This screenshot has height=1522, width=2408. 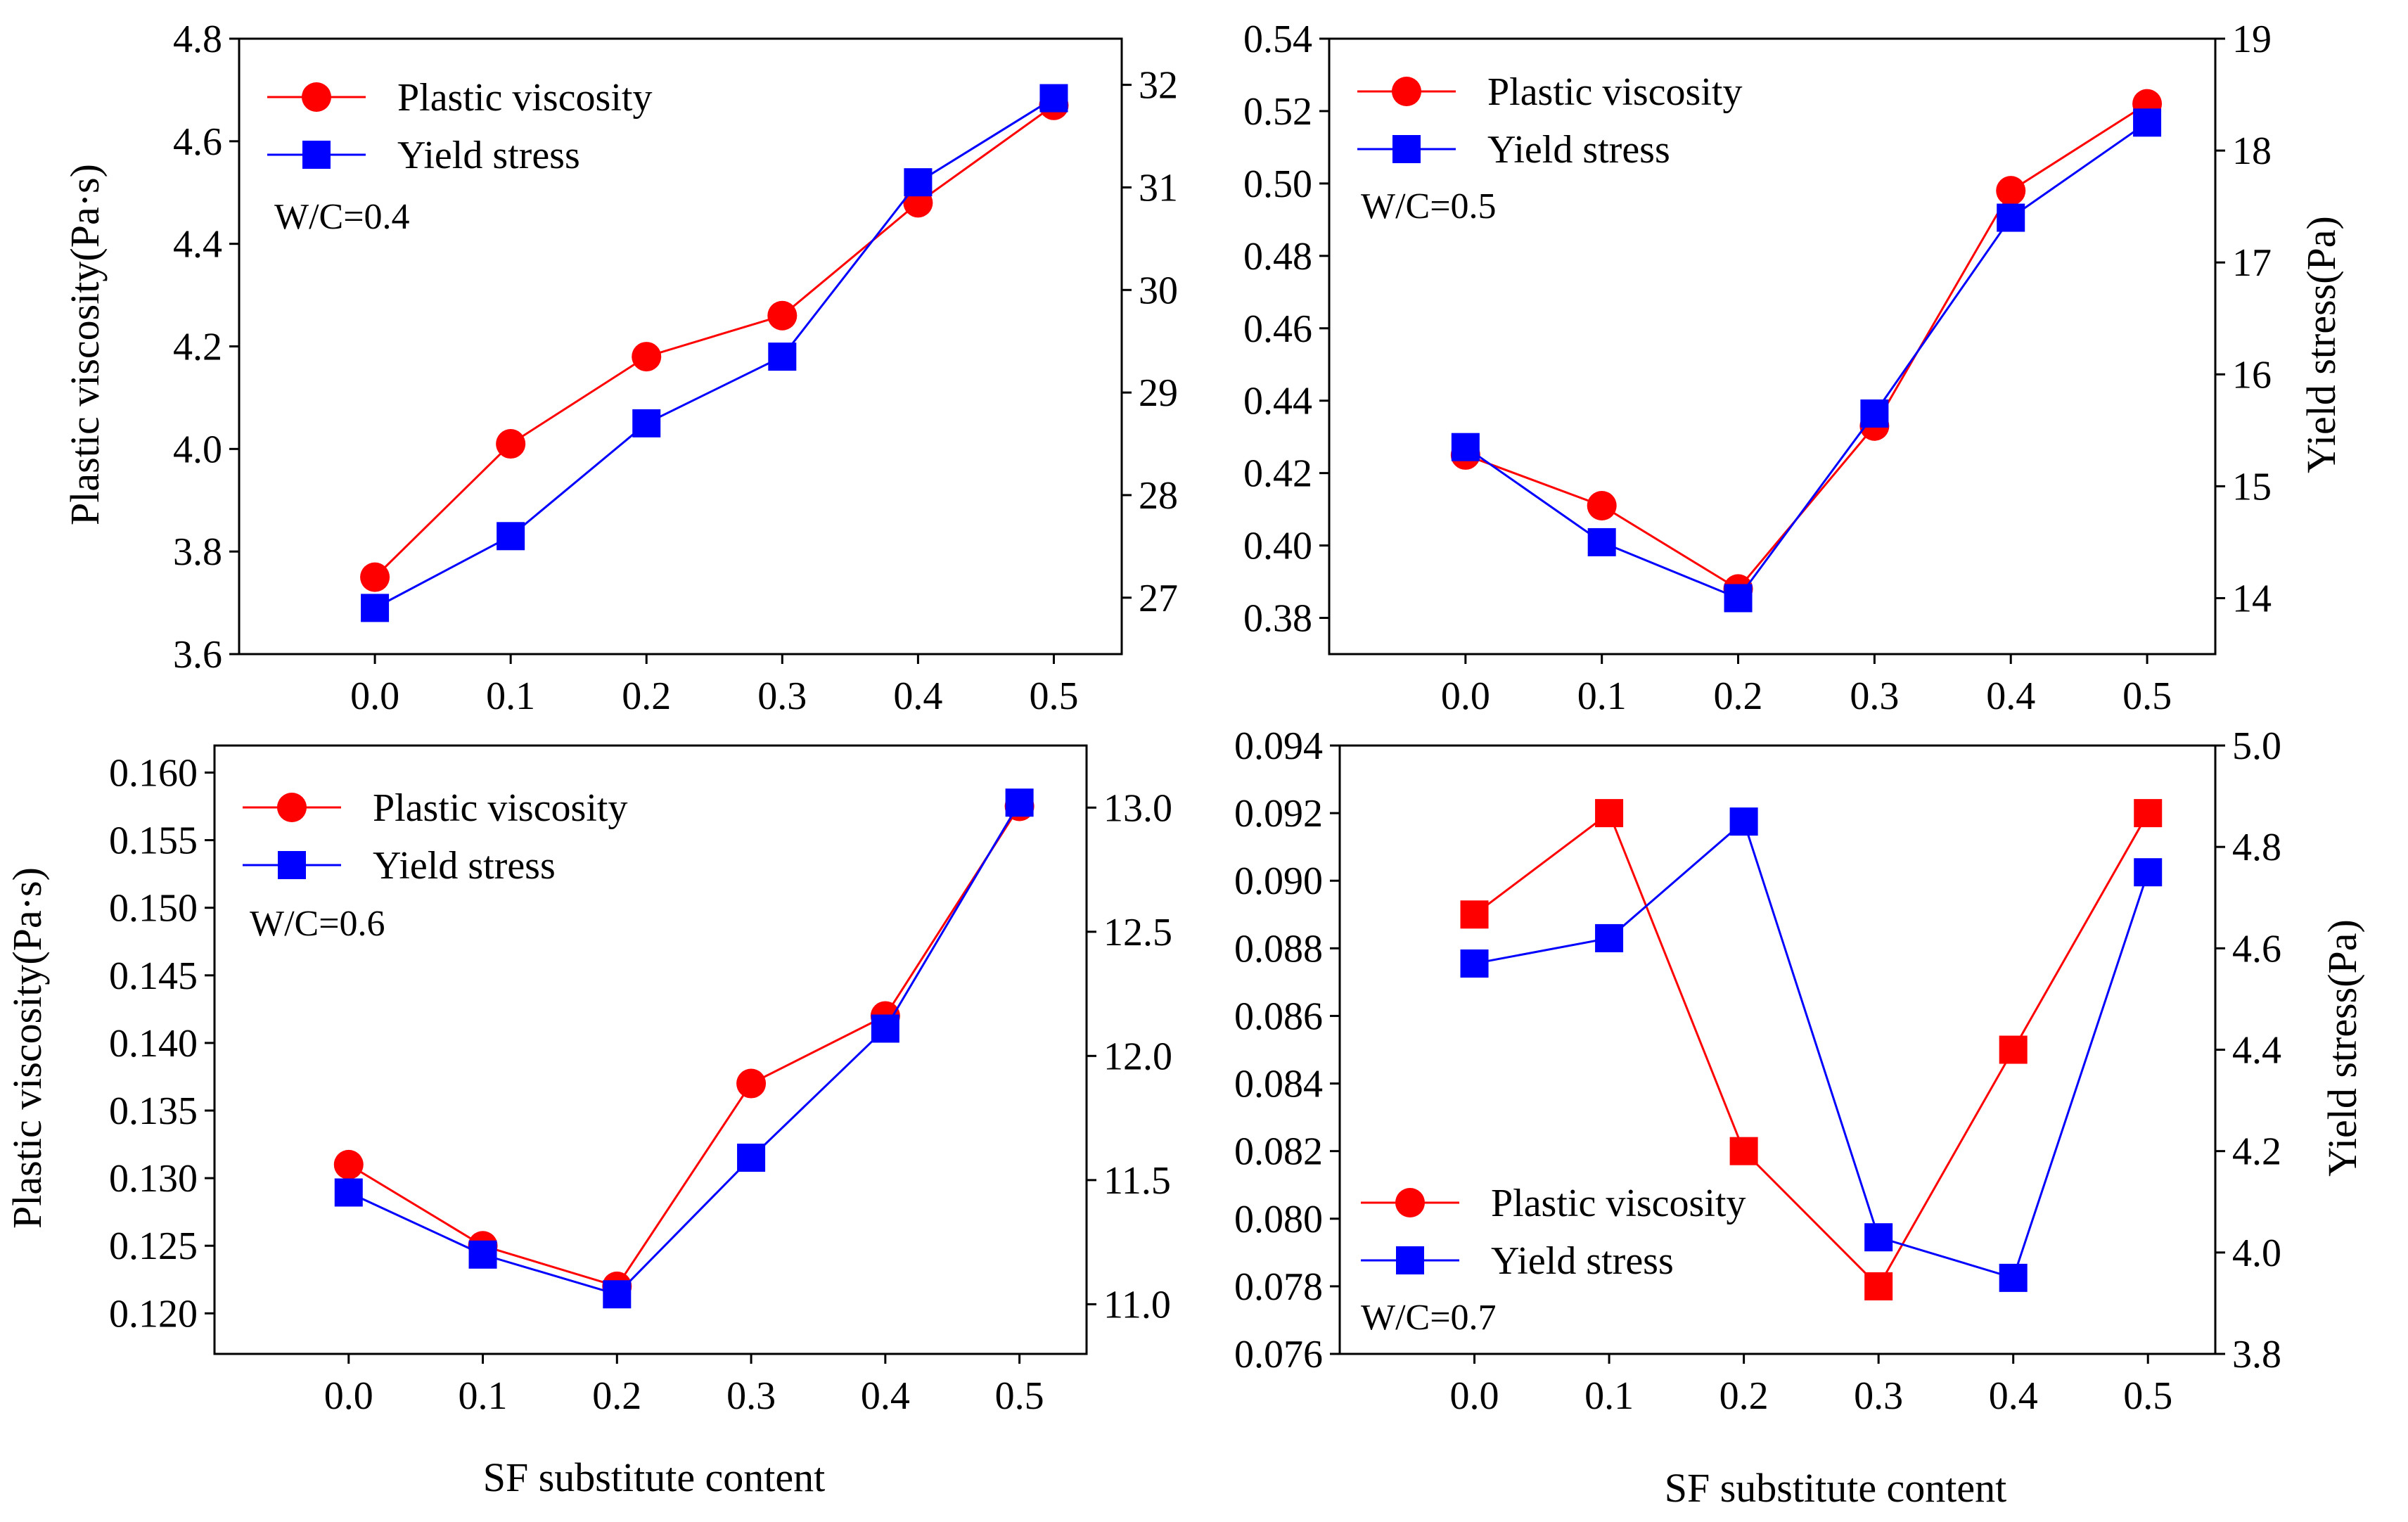 What do you see at coordinates (1137, 1305) in the screenshot?
I see `y2-tick-label: 11.0` at bounding box center [1137, 1305].